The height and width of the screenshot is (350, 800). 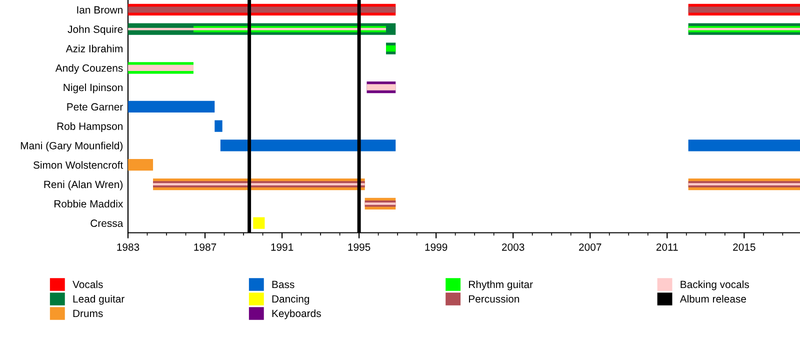 I want to click on legend-label: Backing vocals, so click(x=714, y=285).